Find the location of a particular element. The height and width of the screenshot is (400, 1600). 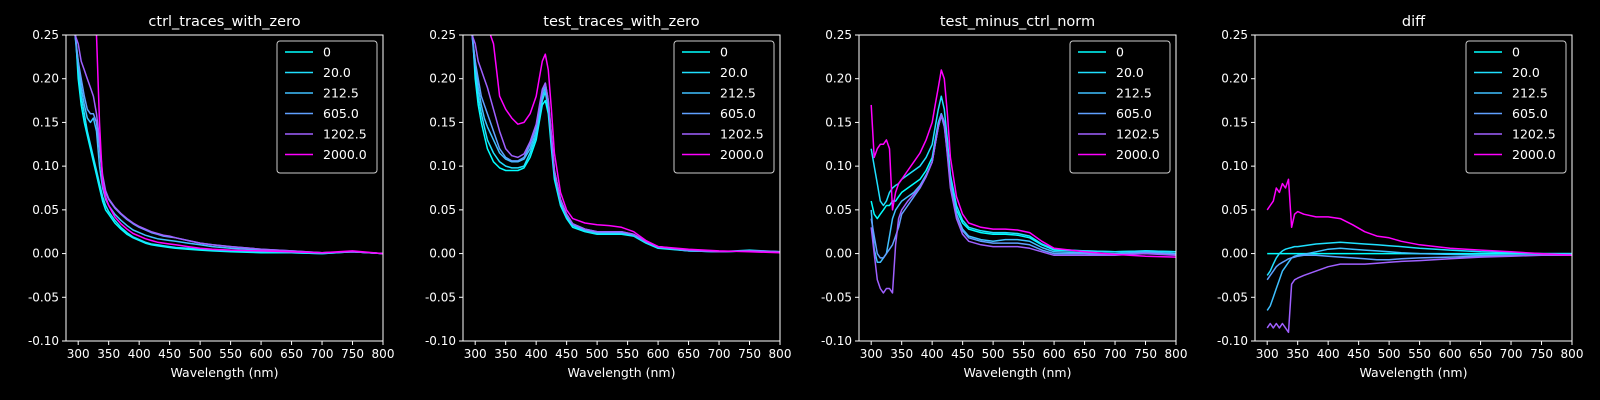

chart-title: diff is located at coordinates (1414, 22).